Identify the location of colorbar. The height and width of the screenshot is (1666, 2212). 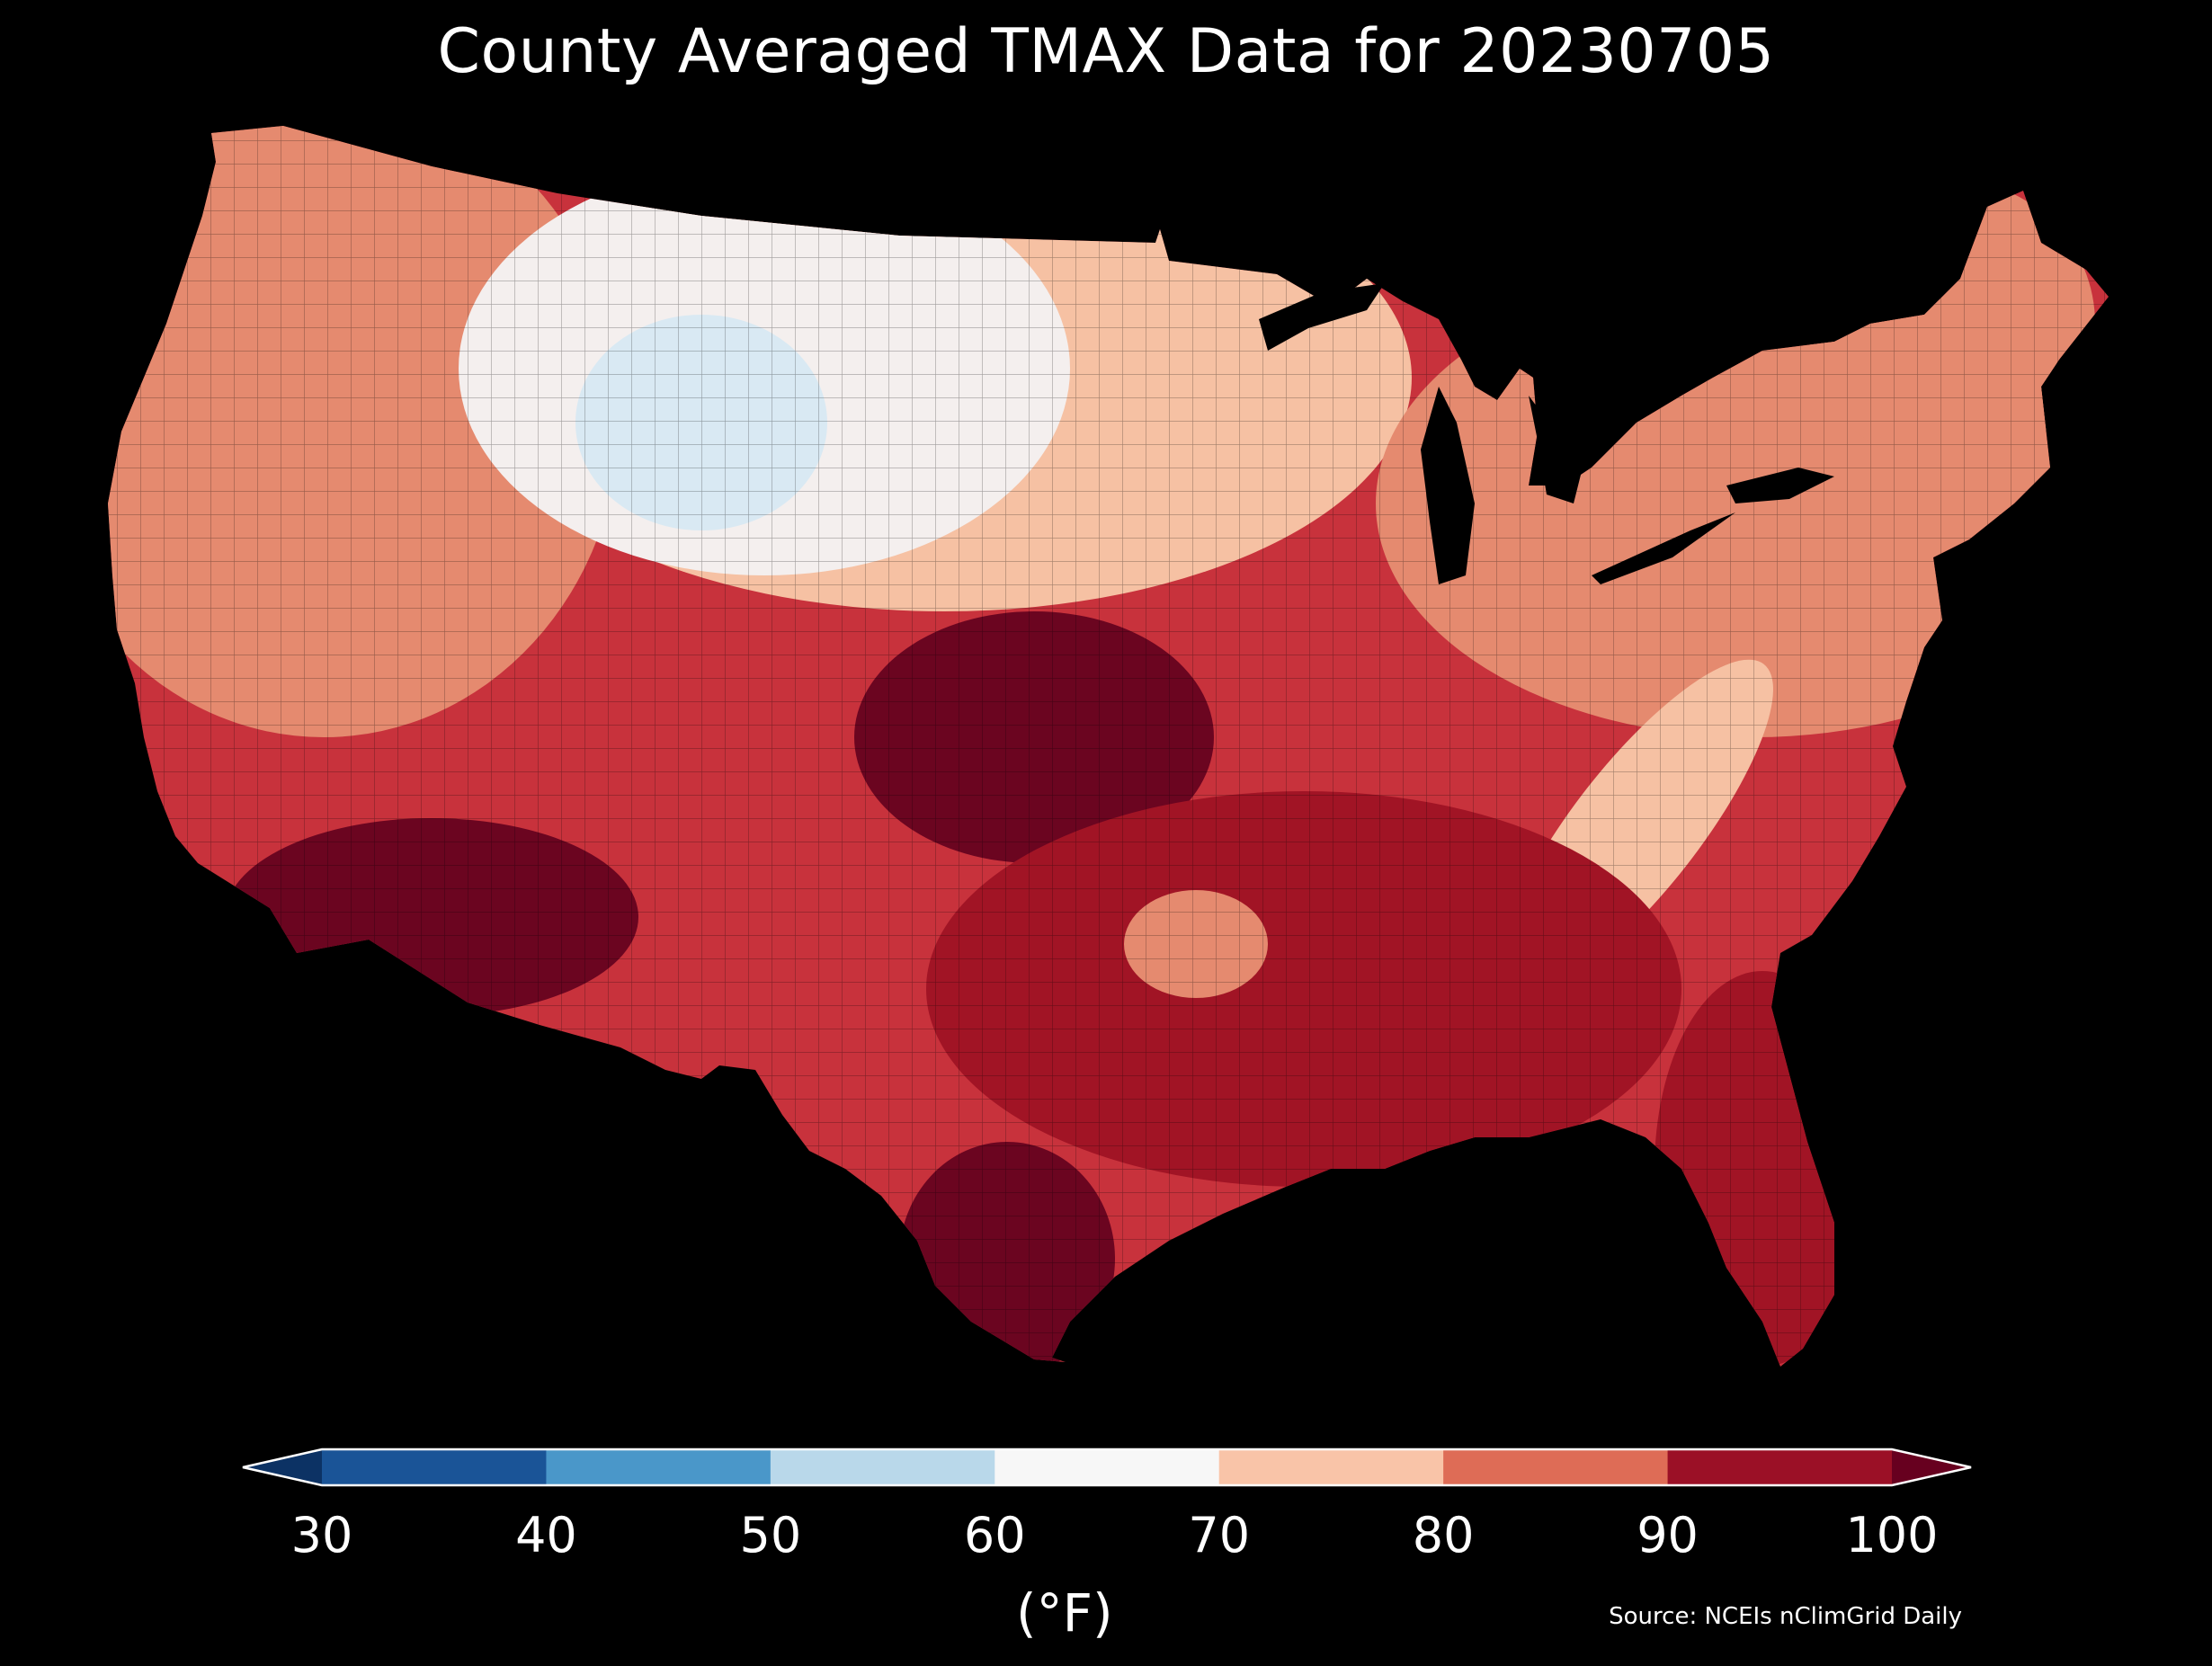
(1107, 1468).